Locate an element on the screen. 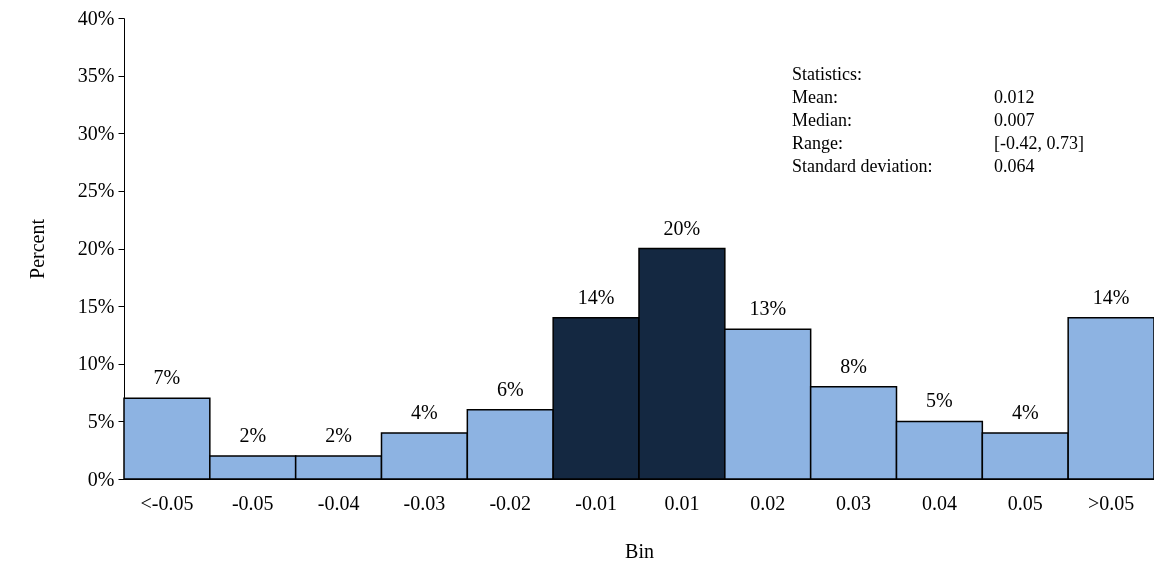  y-axis-title: Percent is located at coordinates (36, 248).